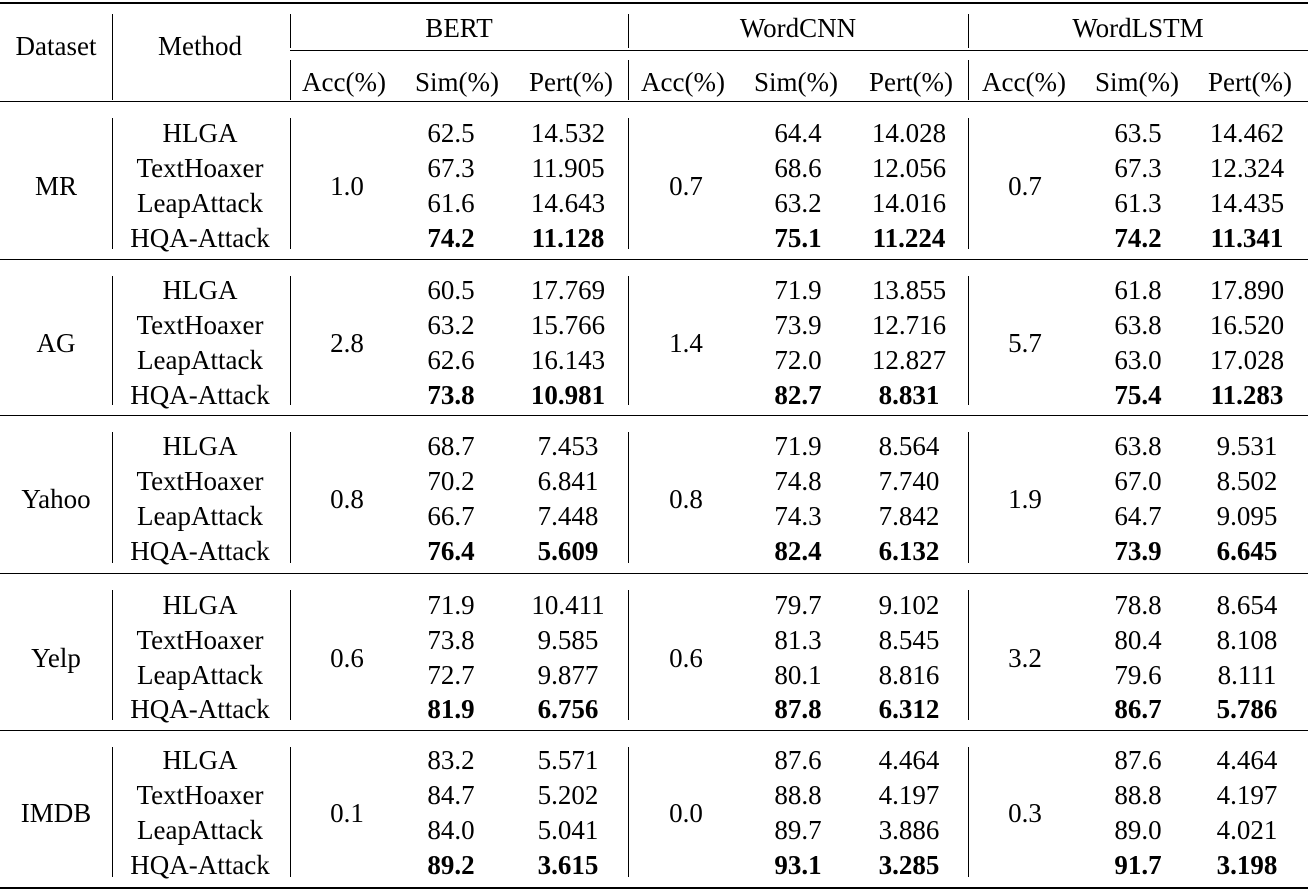 The height and width of the screenshot is (894, 1308). Describe the element at coordinates (1247, 325) in the screenshot. I see `metric-value: 16.520` at that location.